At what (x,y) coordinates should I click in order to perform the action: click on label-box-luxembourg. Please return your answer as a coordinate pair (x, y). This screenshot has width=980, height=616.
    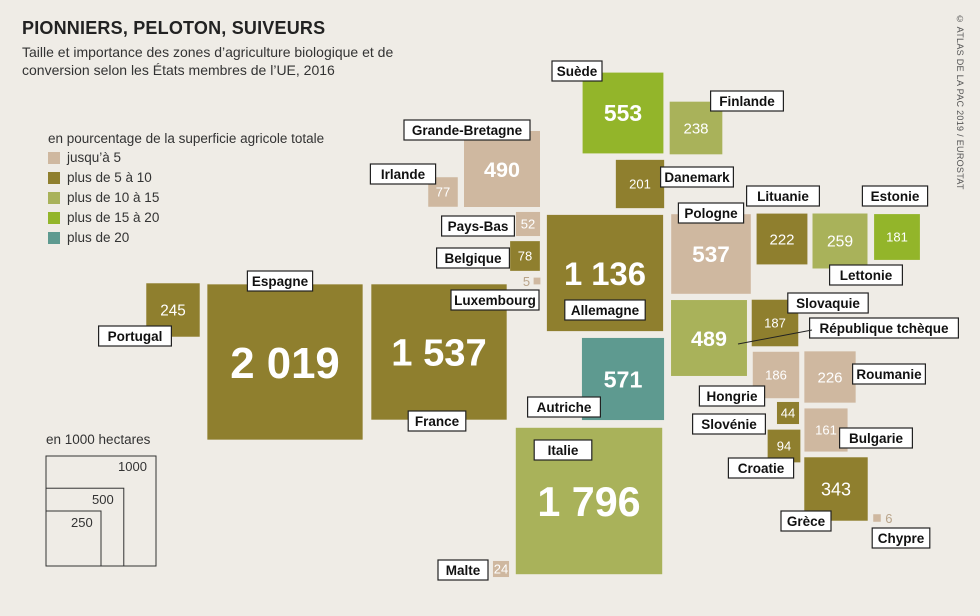
    Looking at the image, I should click on (495, 300).